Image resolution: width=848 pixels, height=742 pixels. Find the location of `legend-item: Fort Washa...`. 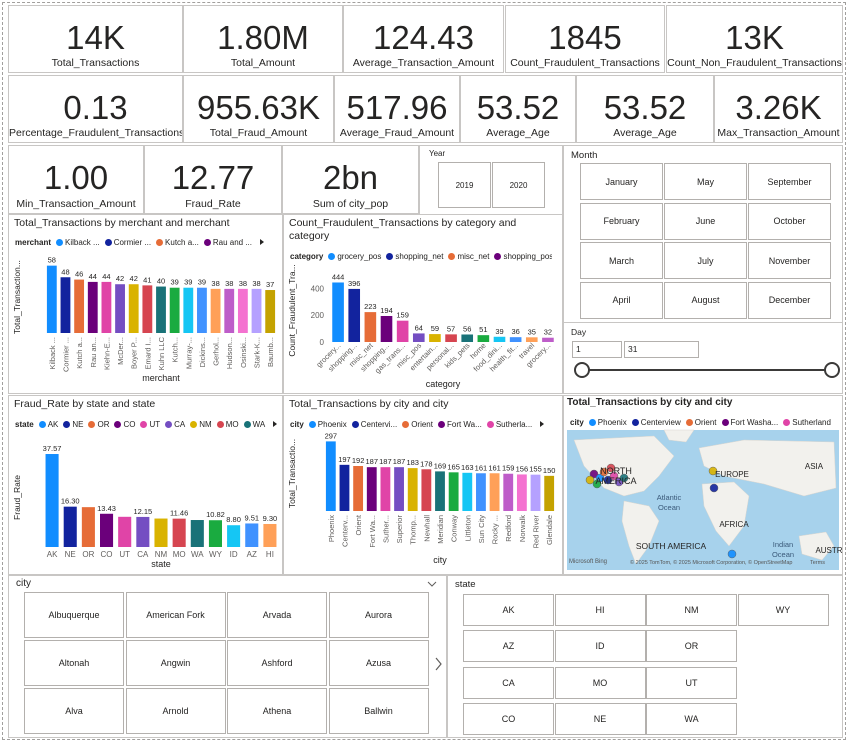

legend-item: Fort Washa... is located at coordinates (750, 422).